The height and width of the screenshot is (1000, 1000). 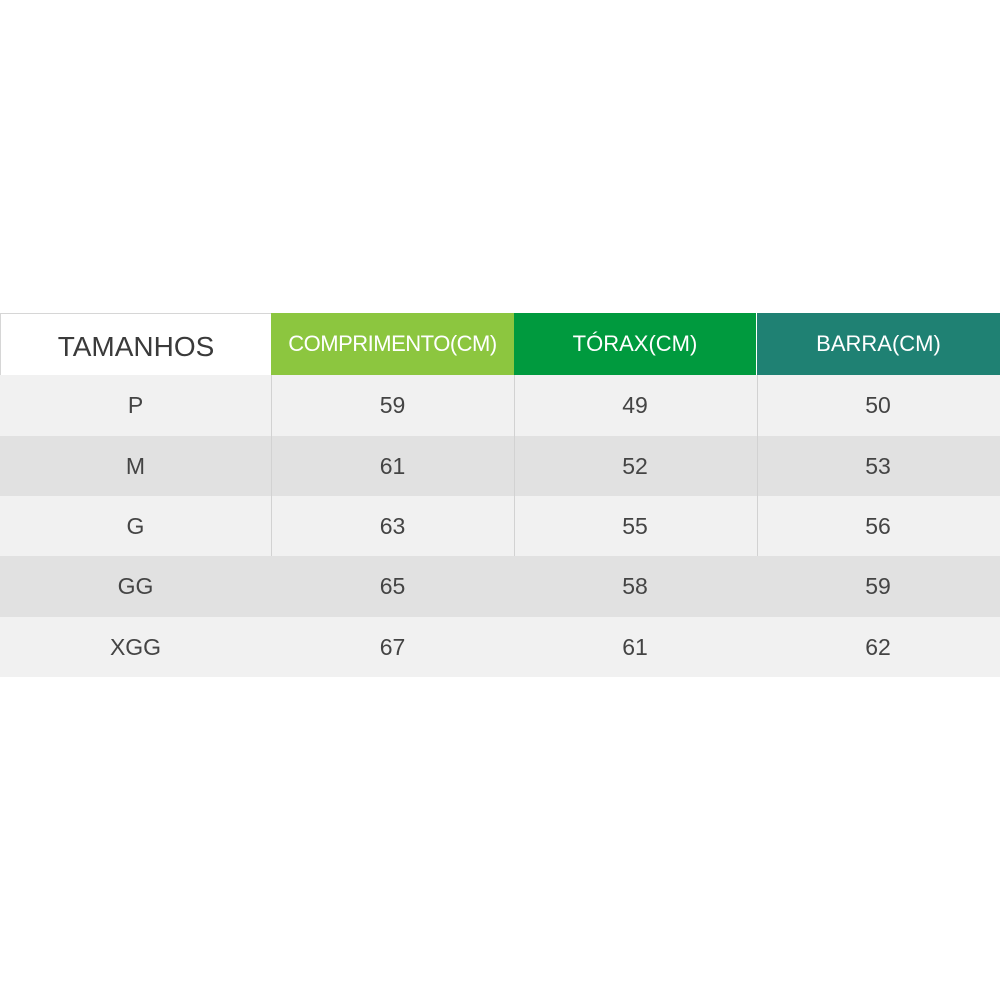 What do you see at coordinates (878, 344) in the screenshot?
I see `header-barra: BARRA(CM)` at bounding box center [878, 344].